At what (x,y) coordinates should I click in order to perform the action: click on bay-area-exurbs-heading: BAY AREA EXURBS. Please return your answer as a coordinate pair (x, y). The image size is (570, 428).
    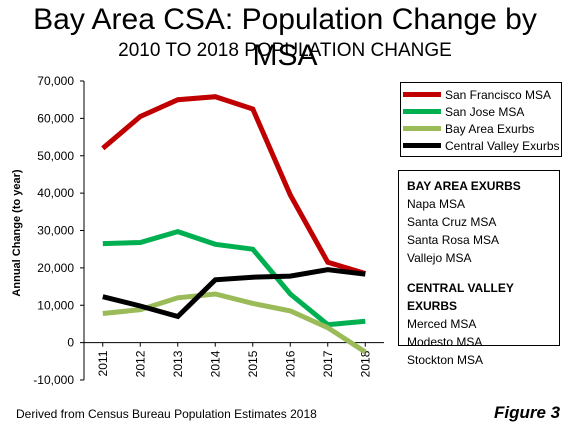
    Looking at the image, I should click on (464, 186).